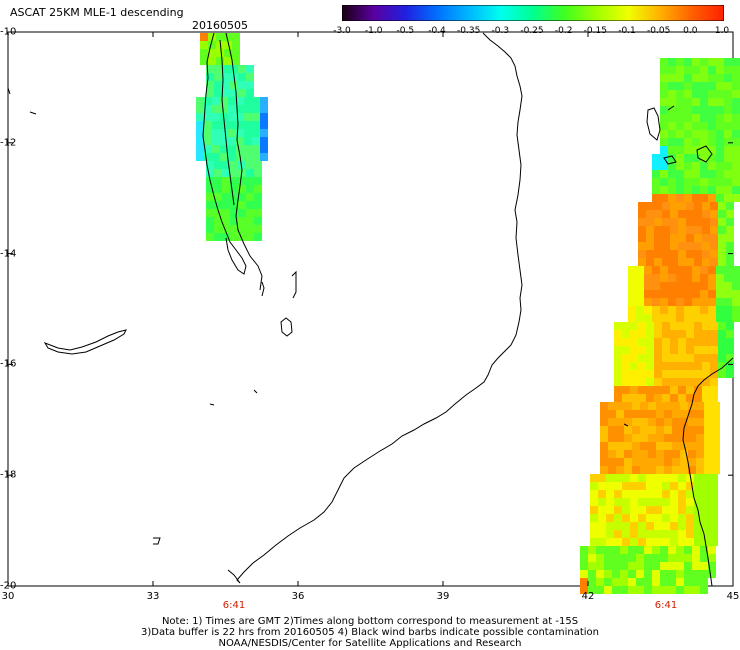  What do you see at coordinates (342, 31) in the screenshot?
I see `colorbar-tick-label: -3.0` at bounding box center [342, 31].